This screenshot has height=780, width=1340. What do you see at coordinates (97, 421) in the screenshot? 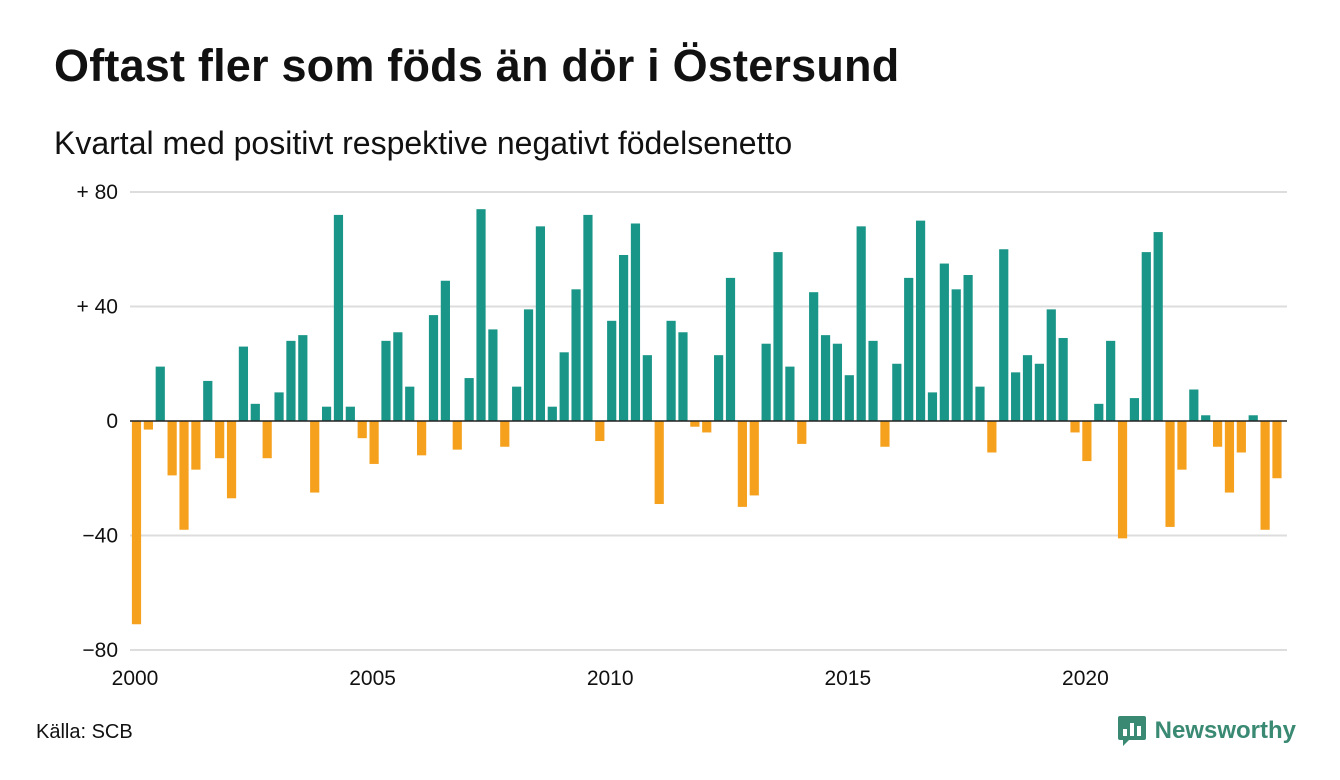
I see `y-axis-ticks: + 80 + 40 0 −40 −80` at bounding box center [97, 421].